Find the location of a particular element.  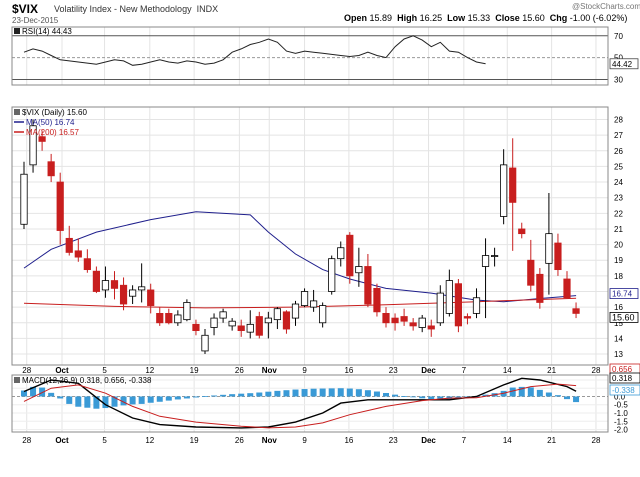

macd-ytick-label: -0.5 is located at coordinates (621, 405).